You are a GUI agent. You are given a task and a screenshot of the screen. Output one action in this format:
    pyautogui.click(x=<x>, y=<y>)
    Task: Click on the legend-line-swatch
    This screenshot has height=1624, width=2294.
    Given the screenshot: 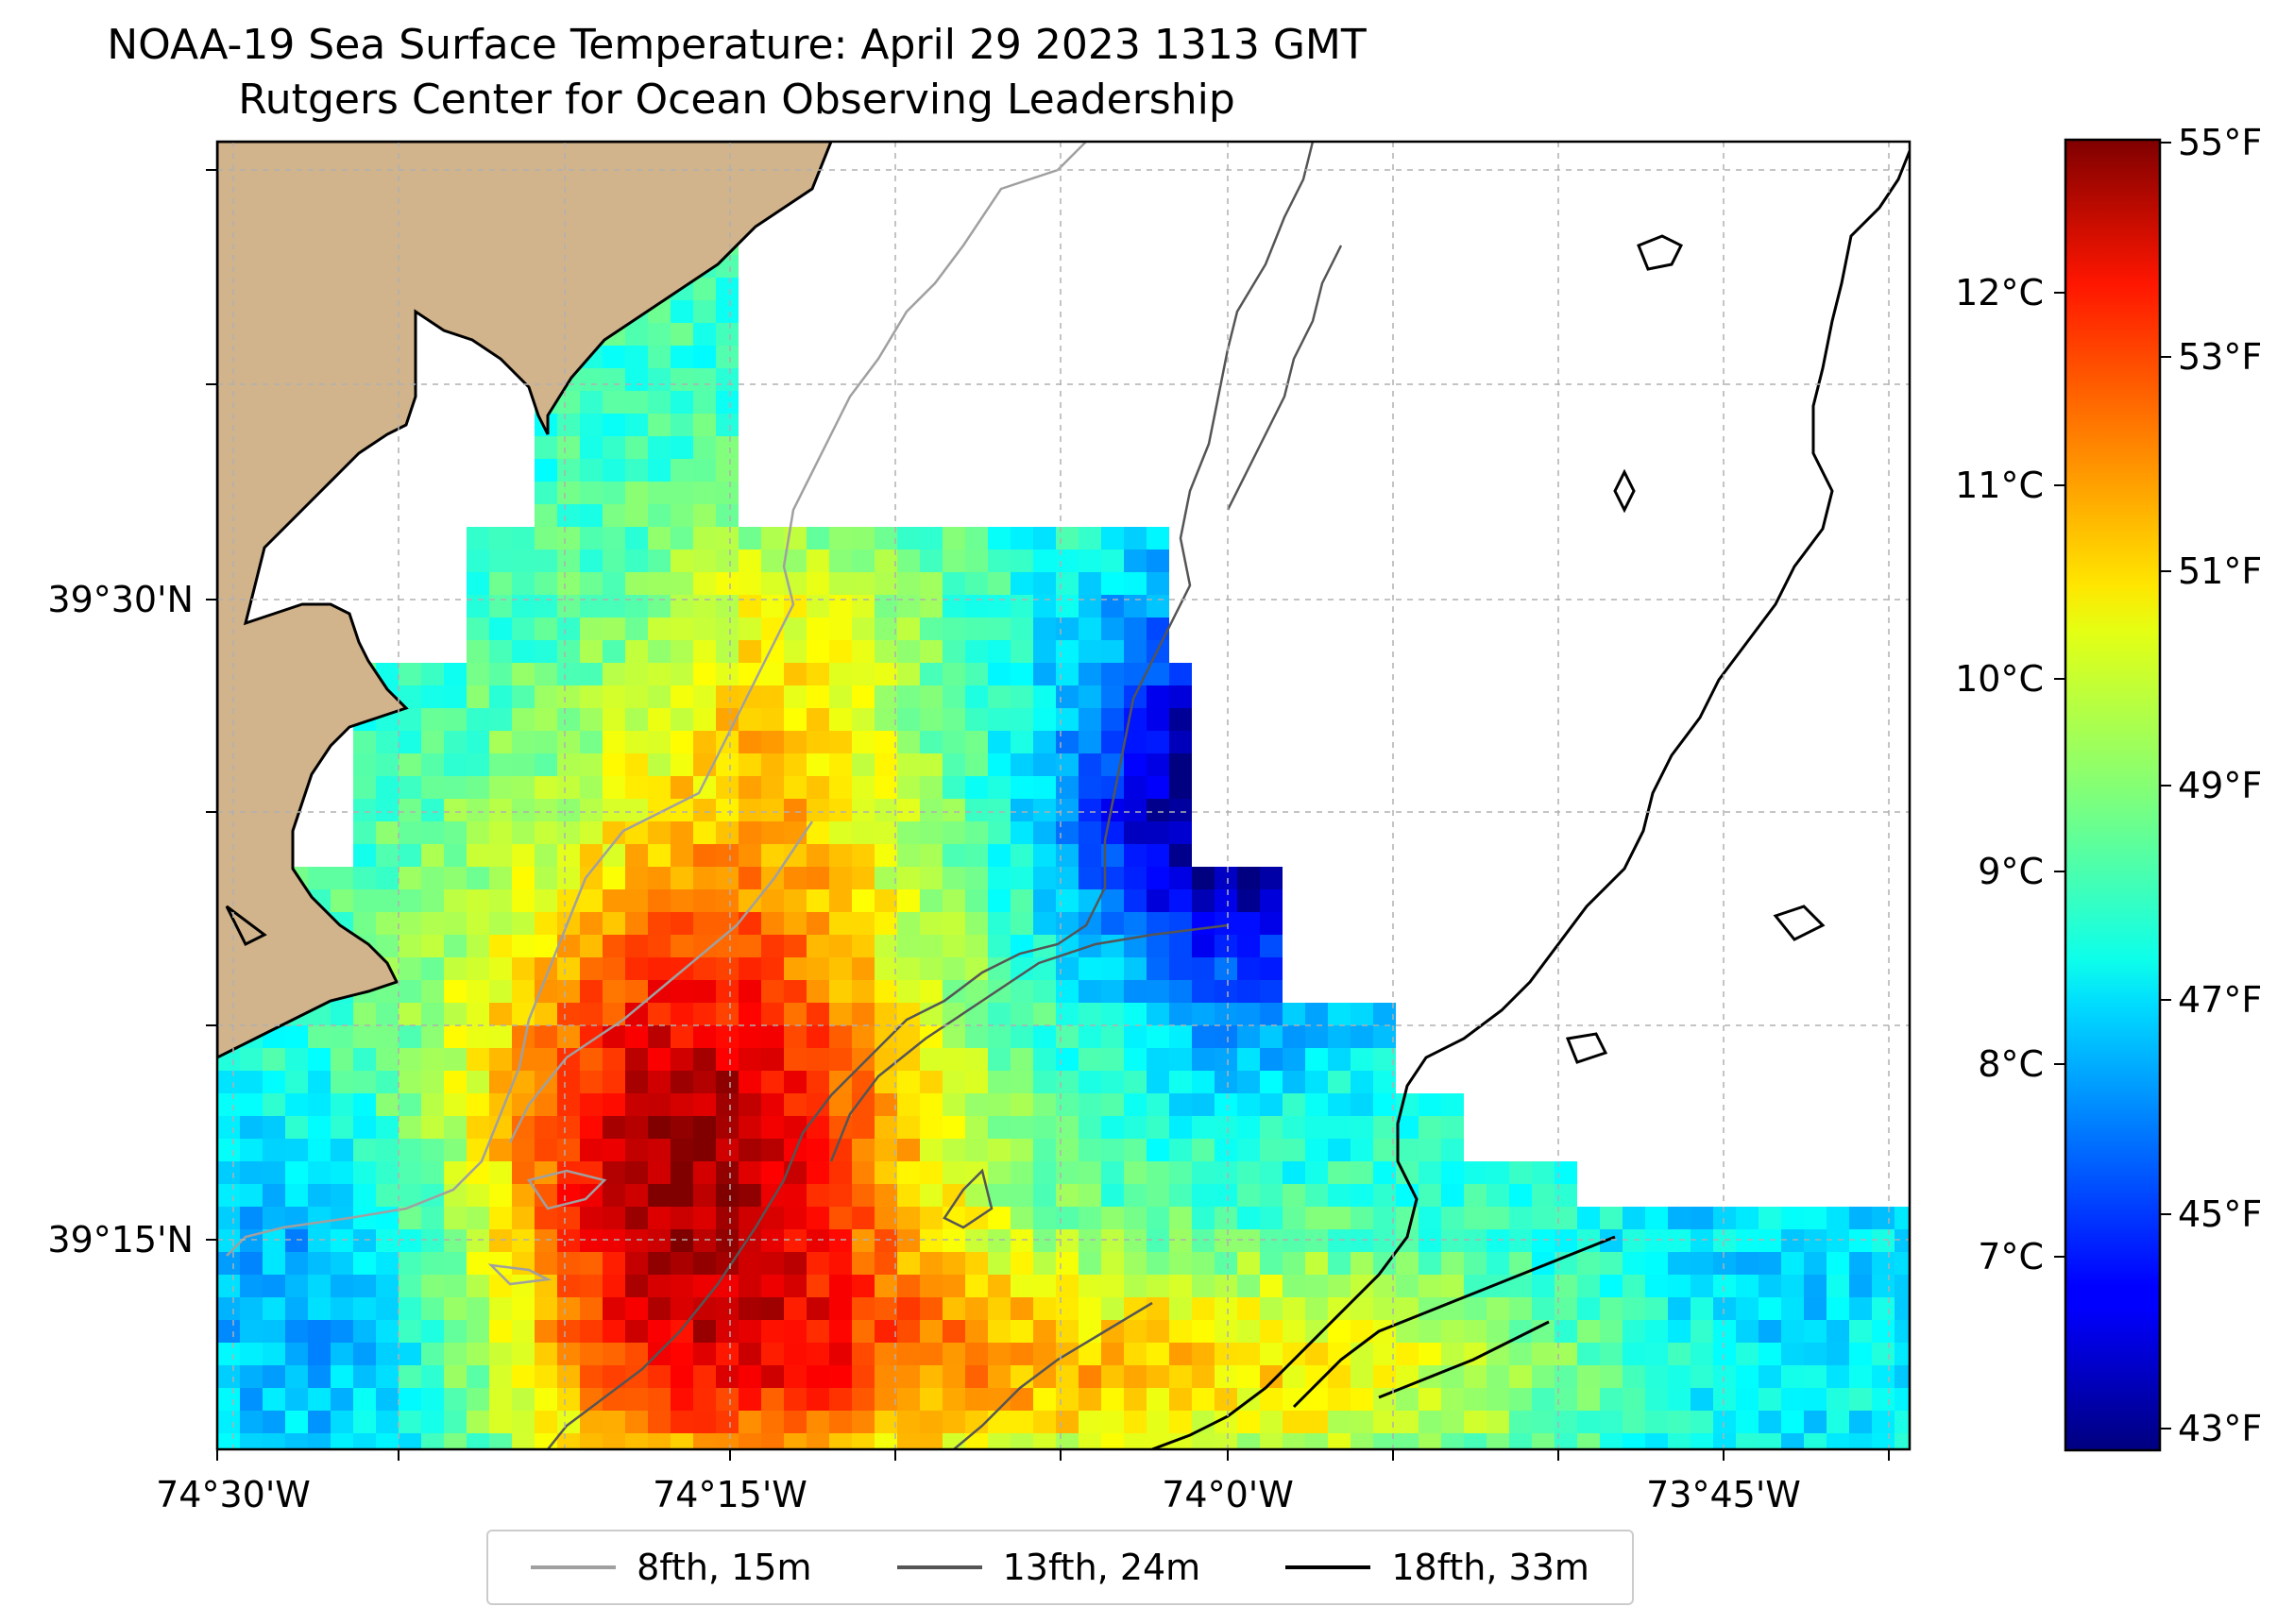 What is the action you would take?
    pyautogui.click(x=939, y=1567)
    